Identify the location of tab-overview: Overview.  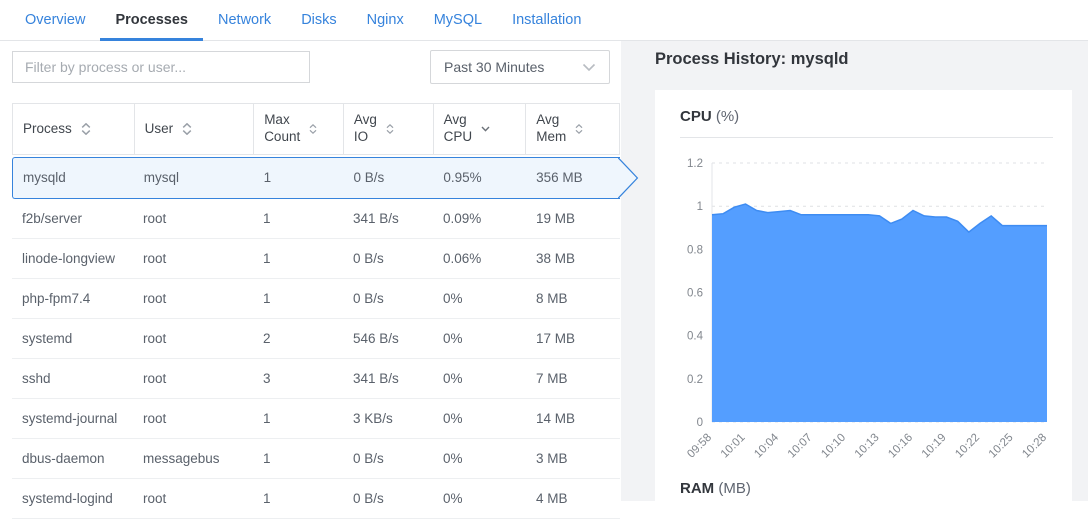
(55, 20).